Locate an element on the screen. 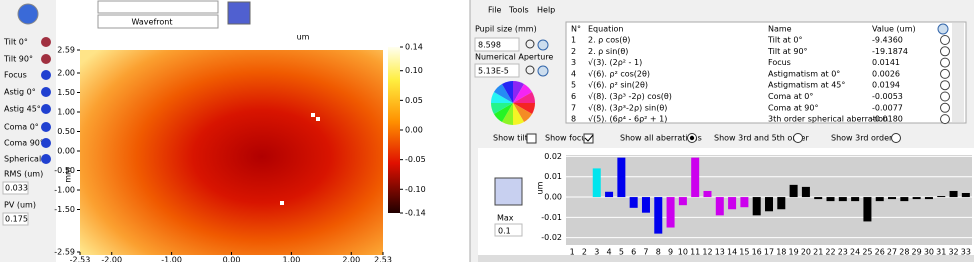 The width and height of the screenshot is (974, 262). colorbar-label: -0.14 is located at coordinates (415, 213).